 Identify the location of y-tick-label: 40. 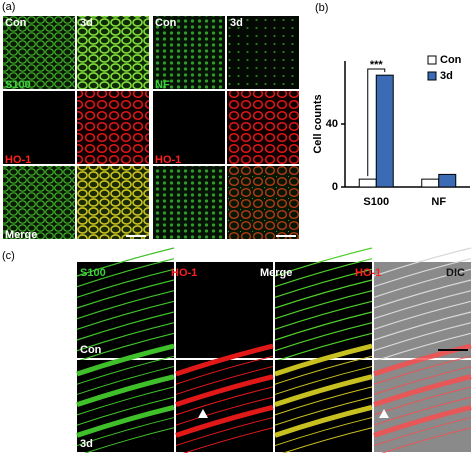
(332, 124).